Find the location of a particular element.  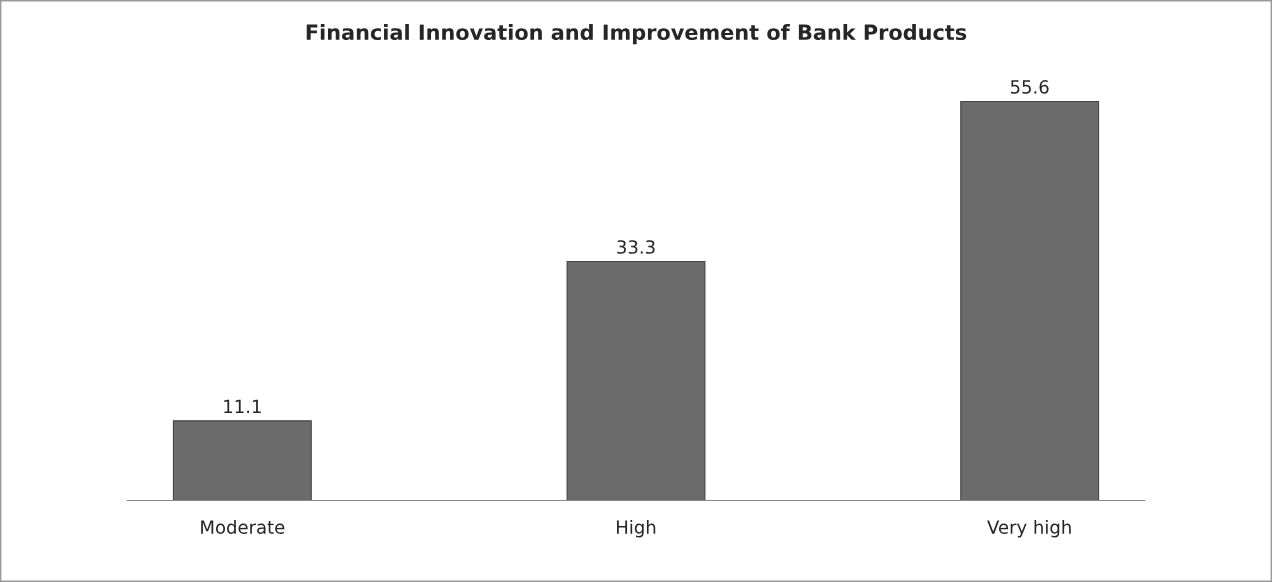

x-tick-label: Very high is located at coordinates (1029, 528).